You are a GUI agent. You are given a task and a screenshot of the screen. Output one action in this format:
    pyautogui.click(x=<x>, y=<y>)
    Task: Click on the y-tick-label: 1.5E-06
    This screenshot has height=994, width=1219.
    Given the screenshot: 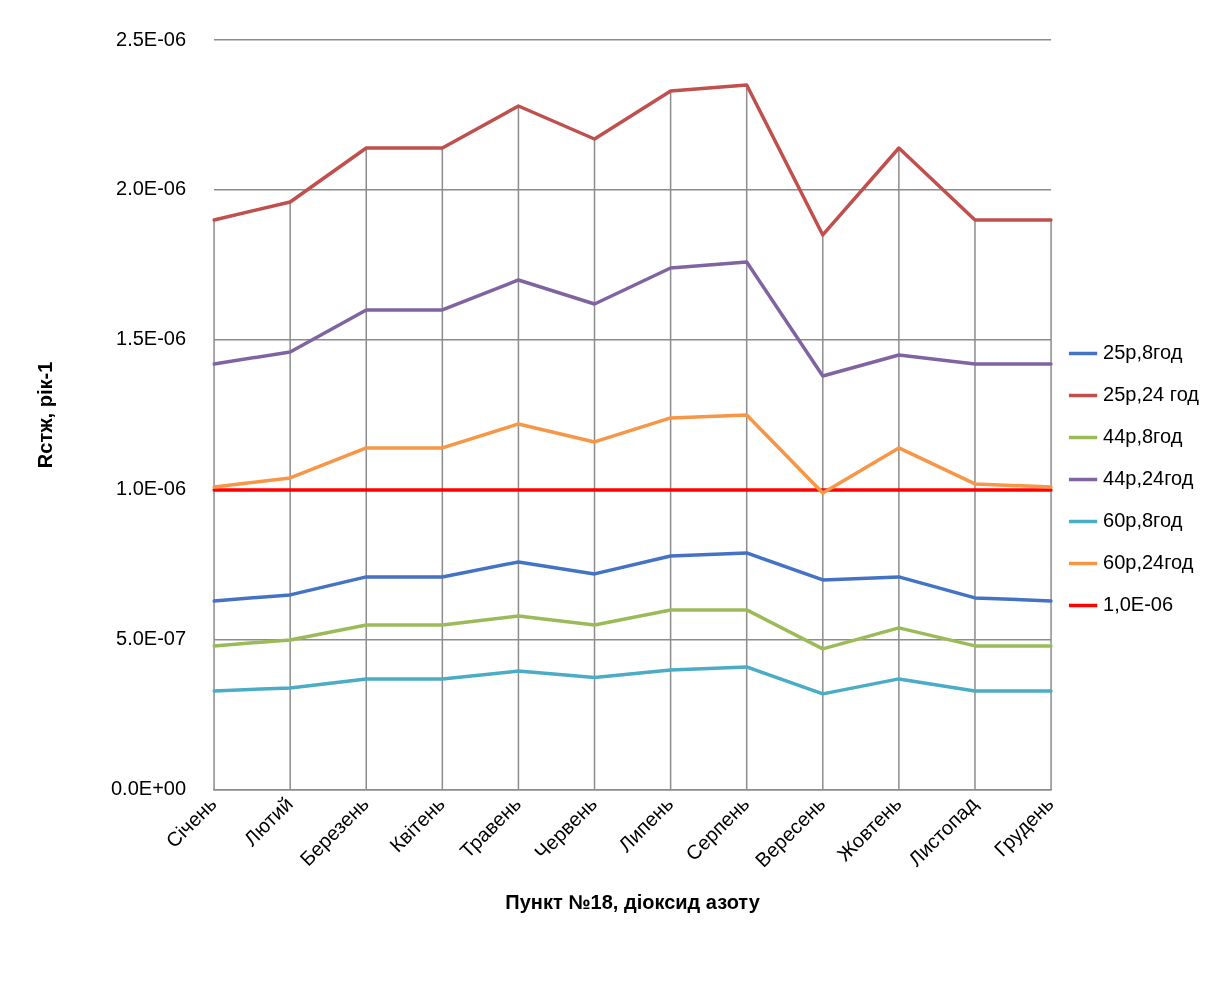 What is the action you would take?
    pyautogui.click(x=151, y=338)
    